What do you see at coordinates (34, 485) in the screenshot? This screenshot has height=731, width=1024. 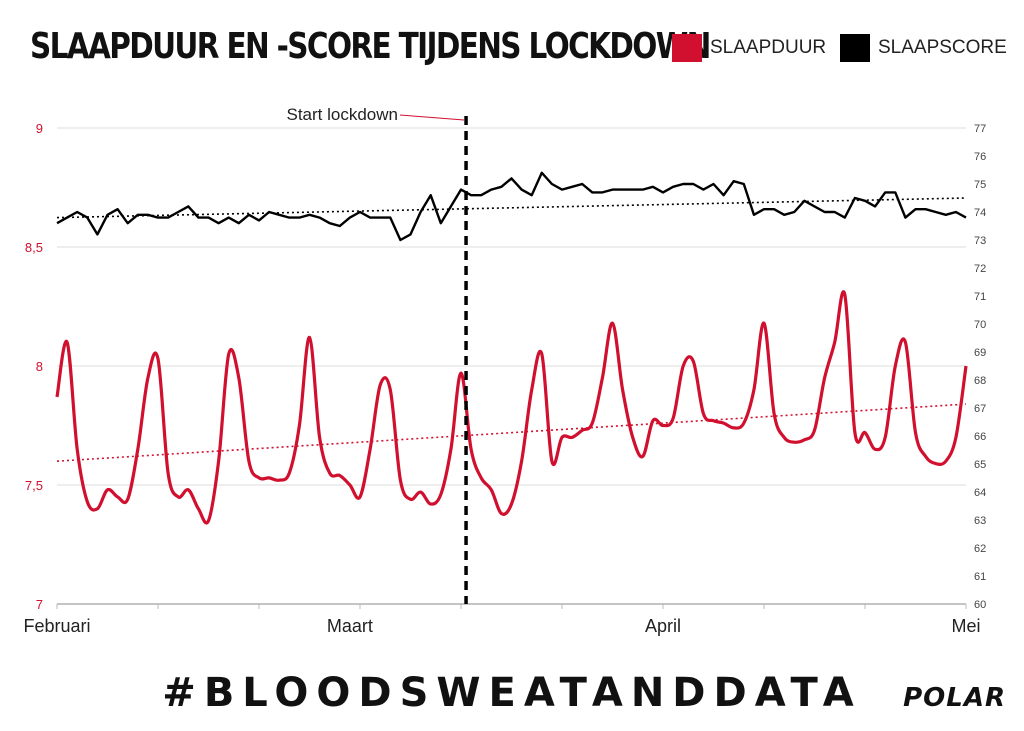 I see `y-left-tick-label: 7,5` at bounding box center [34, 485].